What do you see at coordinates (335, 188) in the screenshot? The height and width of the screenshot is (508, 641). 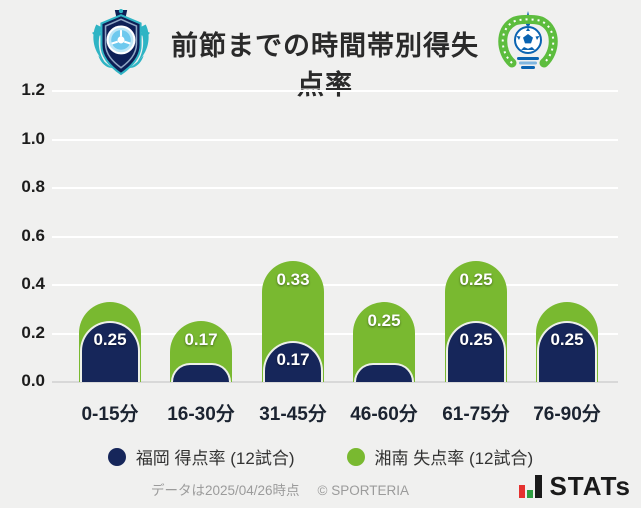 I see `gridline-0.8` at bounding box center [335, 188].